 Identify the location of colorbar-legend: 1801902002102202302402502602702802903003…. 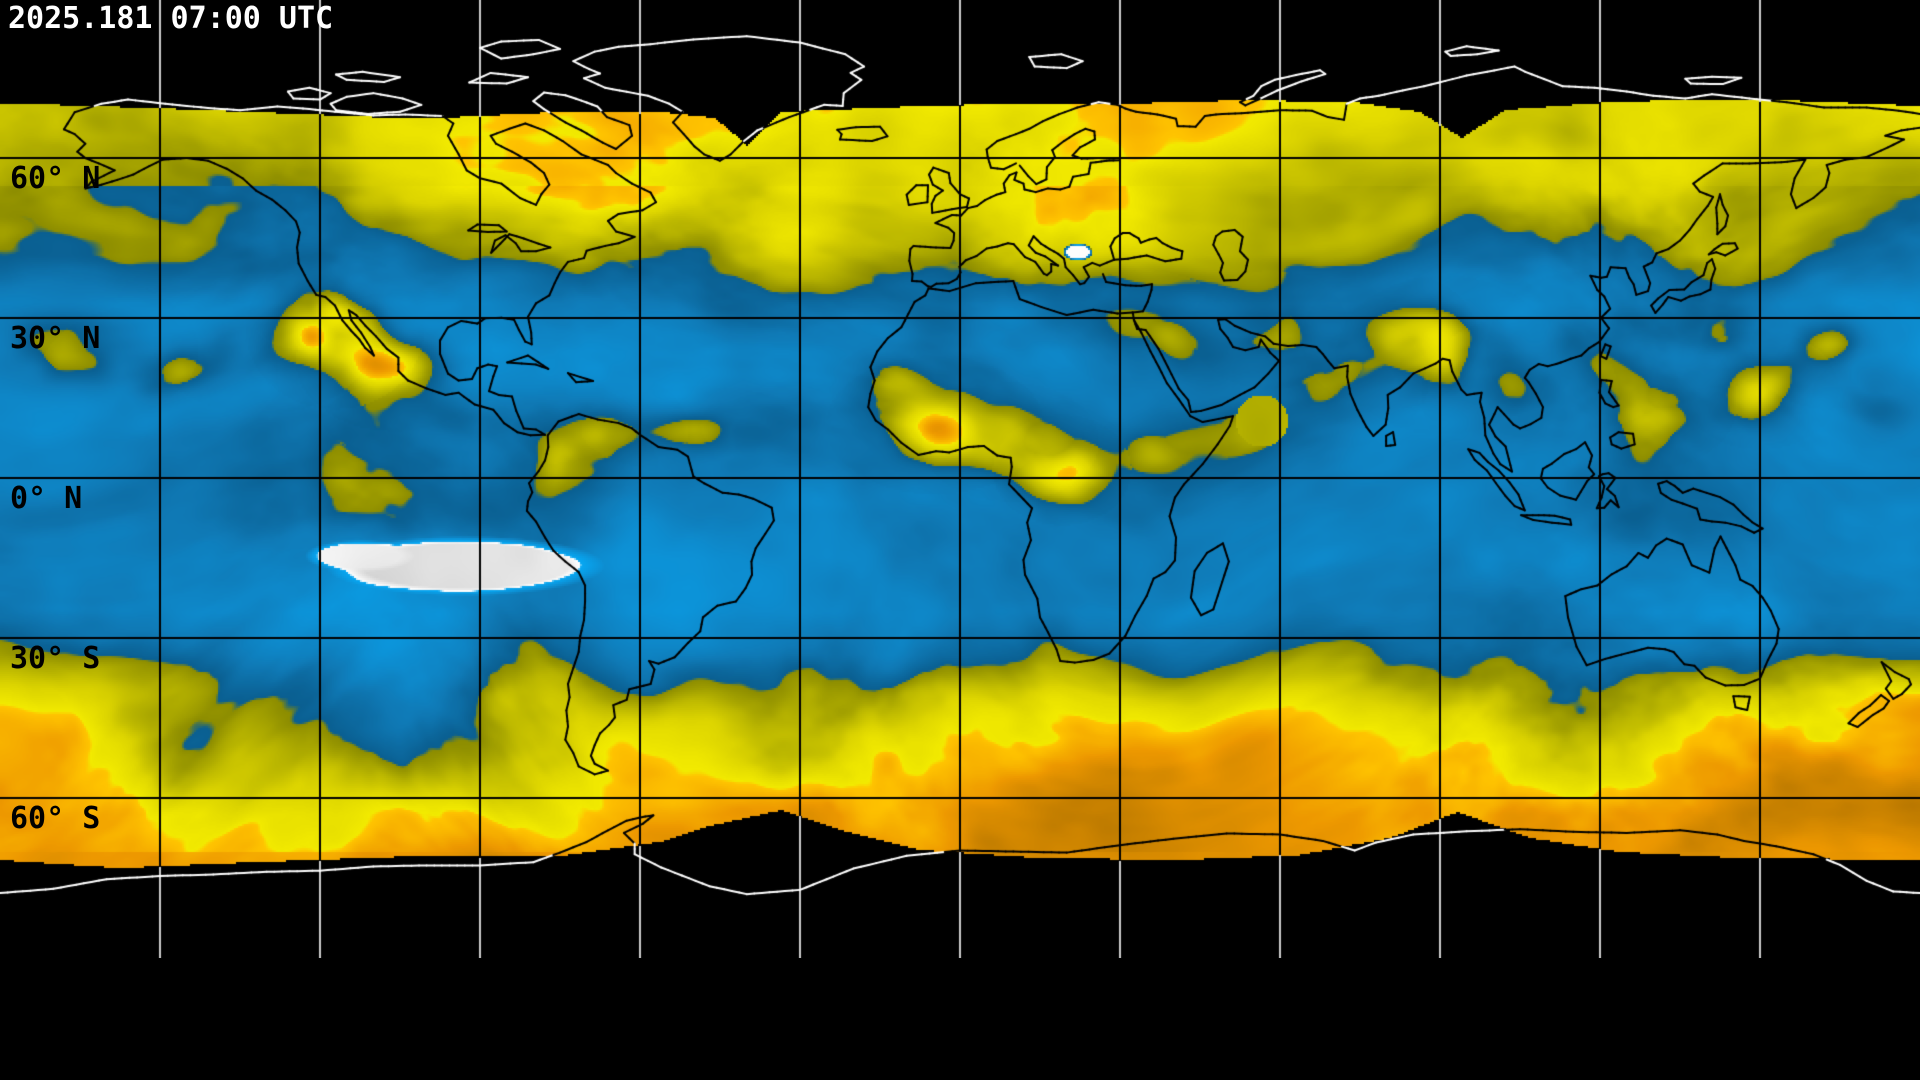
(960, 1019).